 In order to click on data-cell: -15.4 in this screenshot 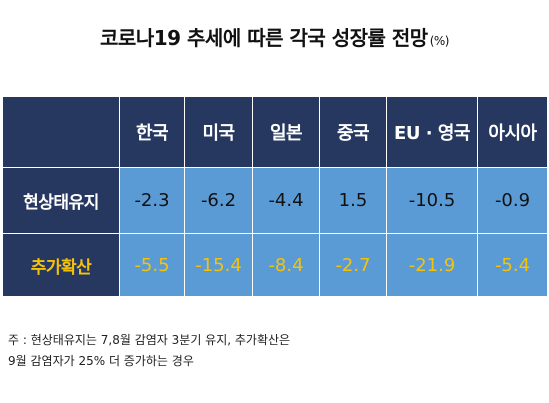, I will do `click(218, 265)`.